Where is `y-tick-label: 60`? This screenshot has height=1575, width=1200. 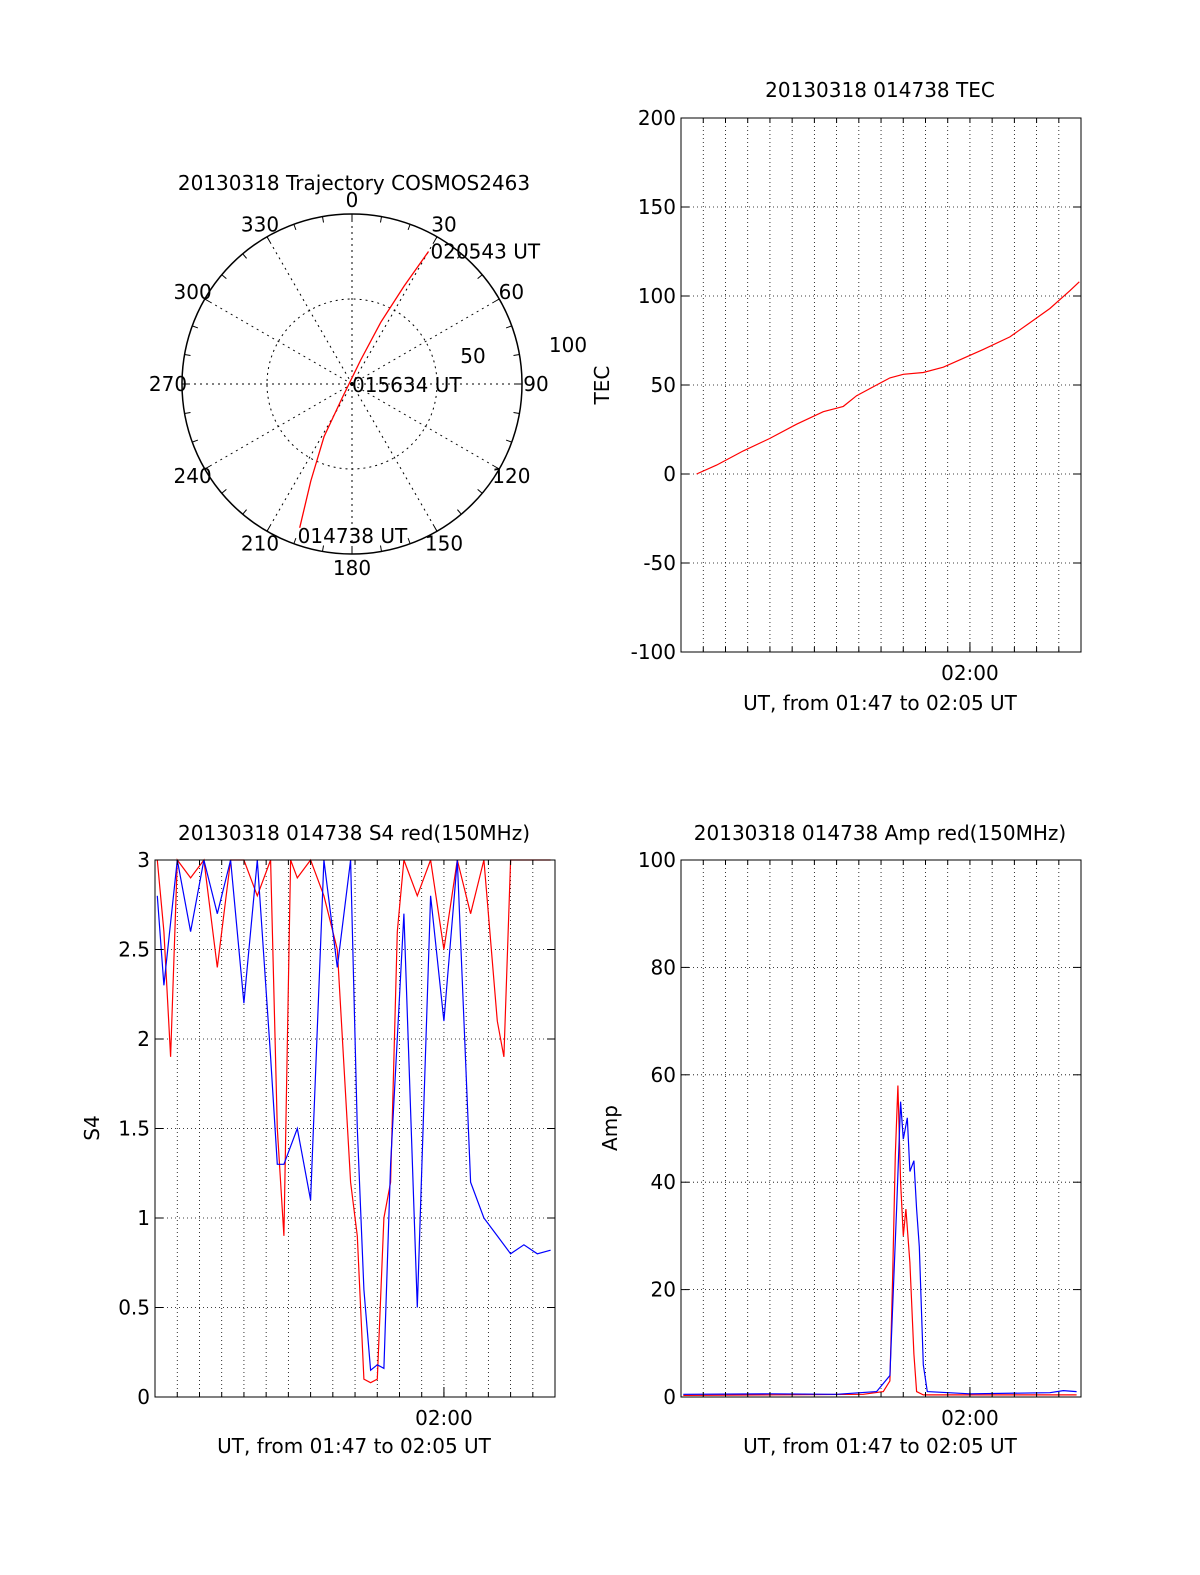
y-tick-label: 60 is located at coordinates (663, 1075).